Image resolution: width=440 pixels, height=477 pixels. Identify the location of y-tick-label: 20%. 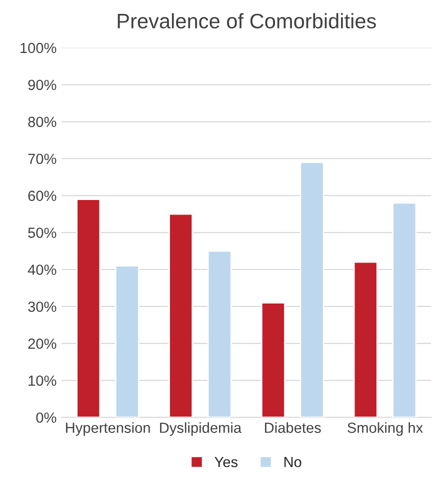
(42, 343).